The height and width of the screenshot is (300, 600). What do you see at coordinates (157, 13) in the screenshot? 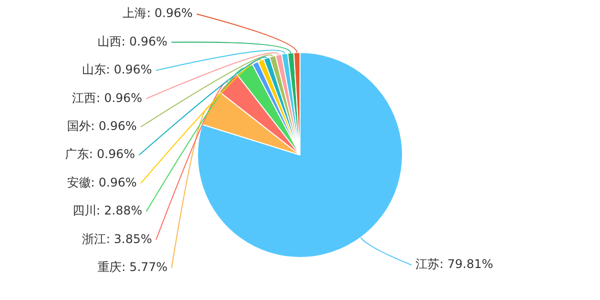
I see `slice-label: 上海: 0.96%` at bounding box center [157, 13].